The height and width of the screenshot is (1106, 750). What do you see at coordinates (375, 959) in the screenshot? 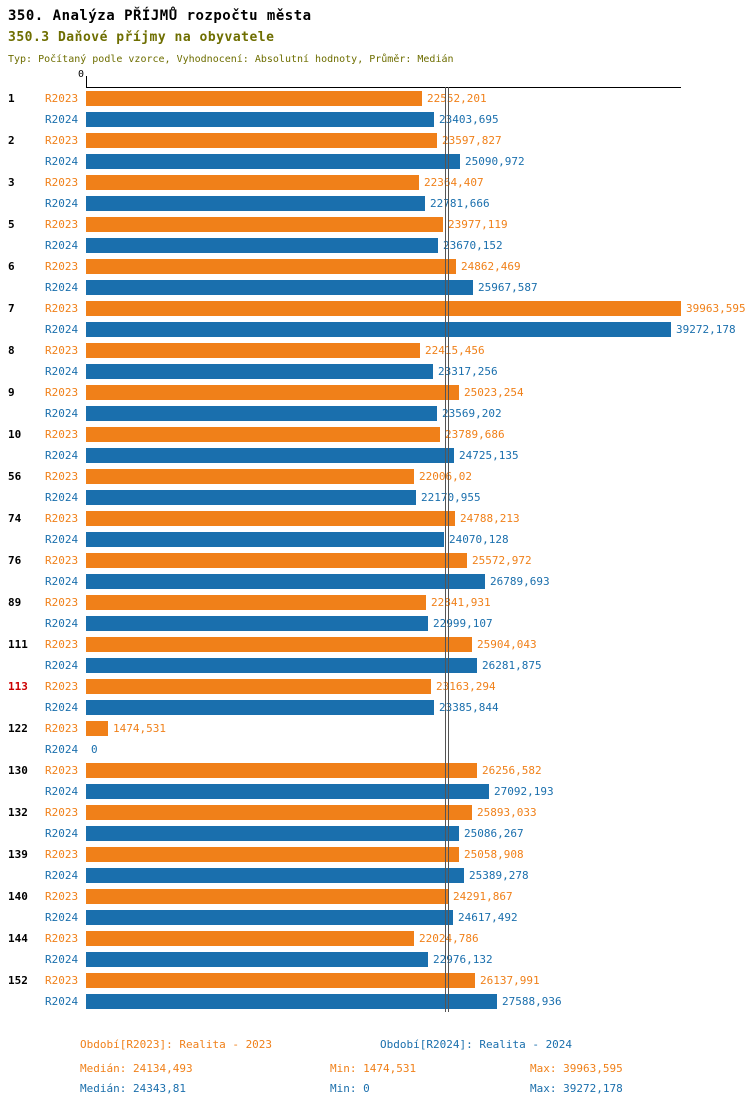
I see `bar-row: R2024 22976,132` at bounding box center [375, 959].